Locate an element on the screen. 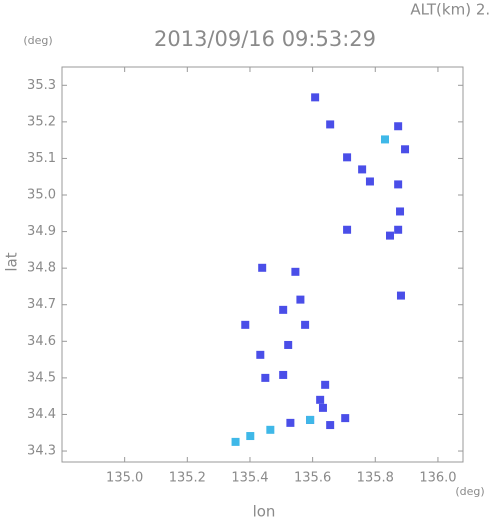  y-tick-label: 34.3 is located at coordinates (41, 451).